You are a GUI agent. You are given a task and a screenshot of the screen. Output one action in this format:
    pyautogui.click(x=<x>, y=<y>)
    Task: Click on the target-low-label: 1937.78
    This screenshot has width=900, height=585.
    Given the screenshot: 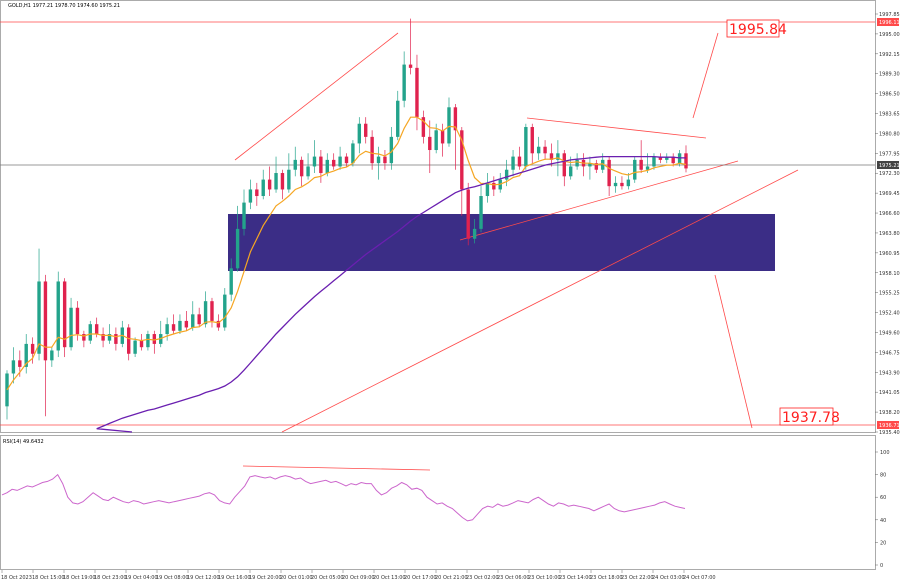 What is the action you would take?
    pyautogui.click(x=811, y=418)
    